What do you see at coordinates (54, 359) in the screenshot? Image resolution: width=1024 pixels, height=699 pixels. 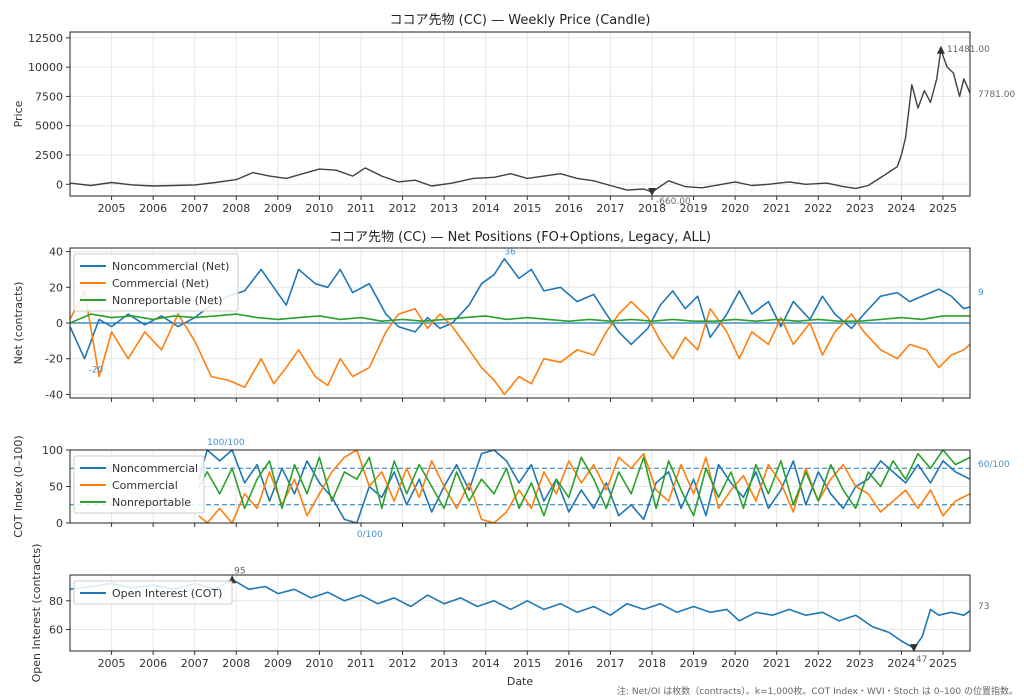 I see `y-tick-label: -20` at bounding box center [54, 359].